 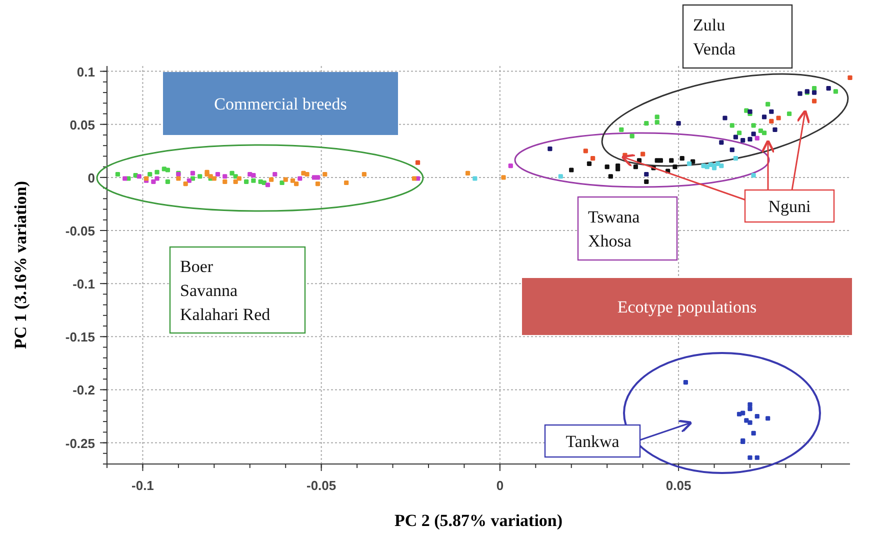 I want to click on annotation: Commercial breeds, so click(x=280, y=104).